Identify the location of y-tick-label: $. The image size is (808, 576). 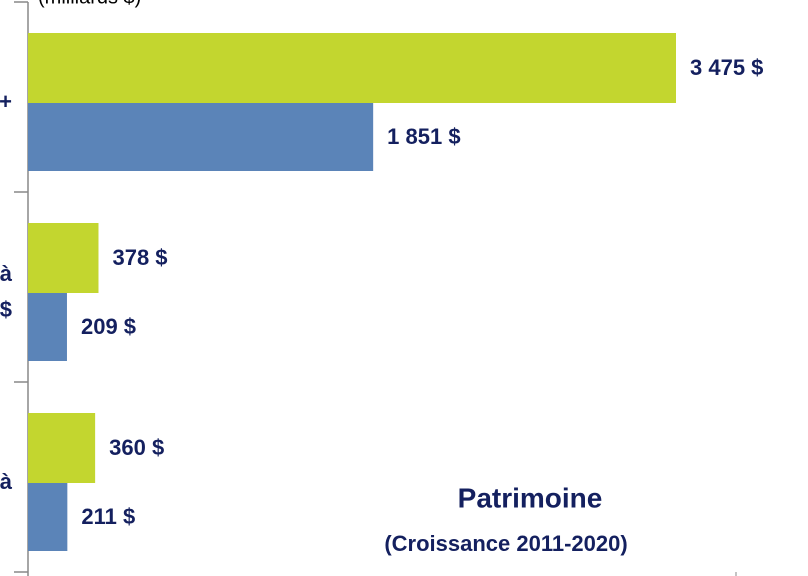
(6, 309).